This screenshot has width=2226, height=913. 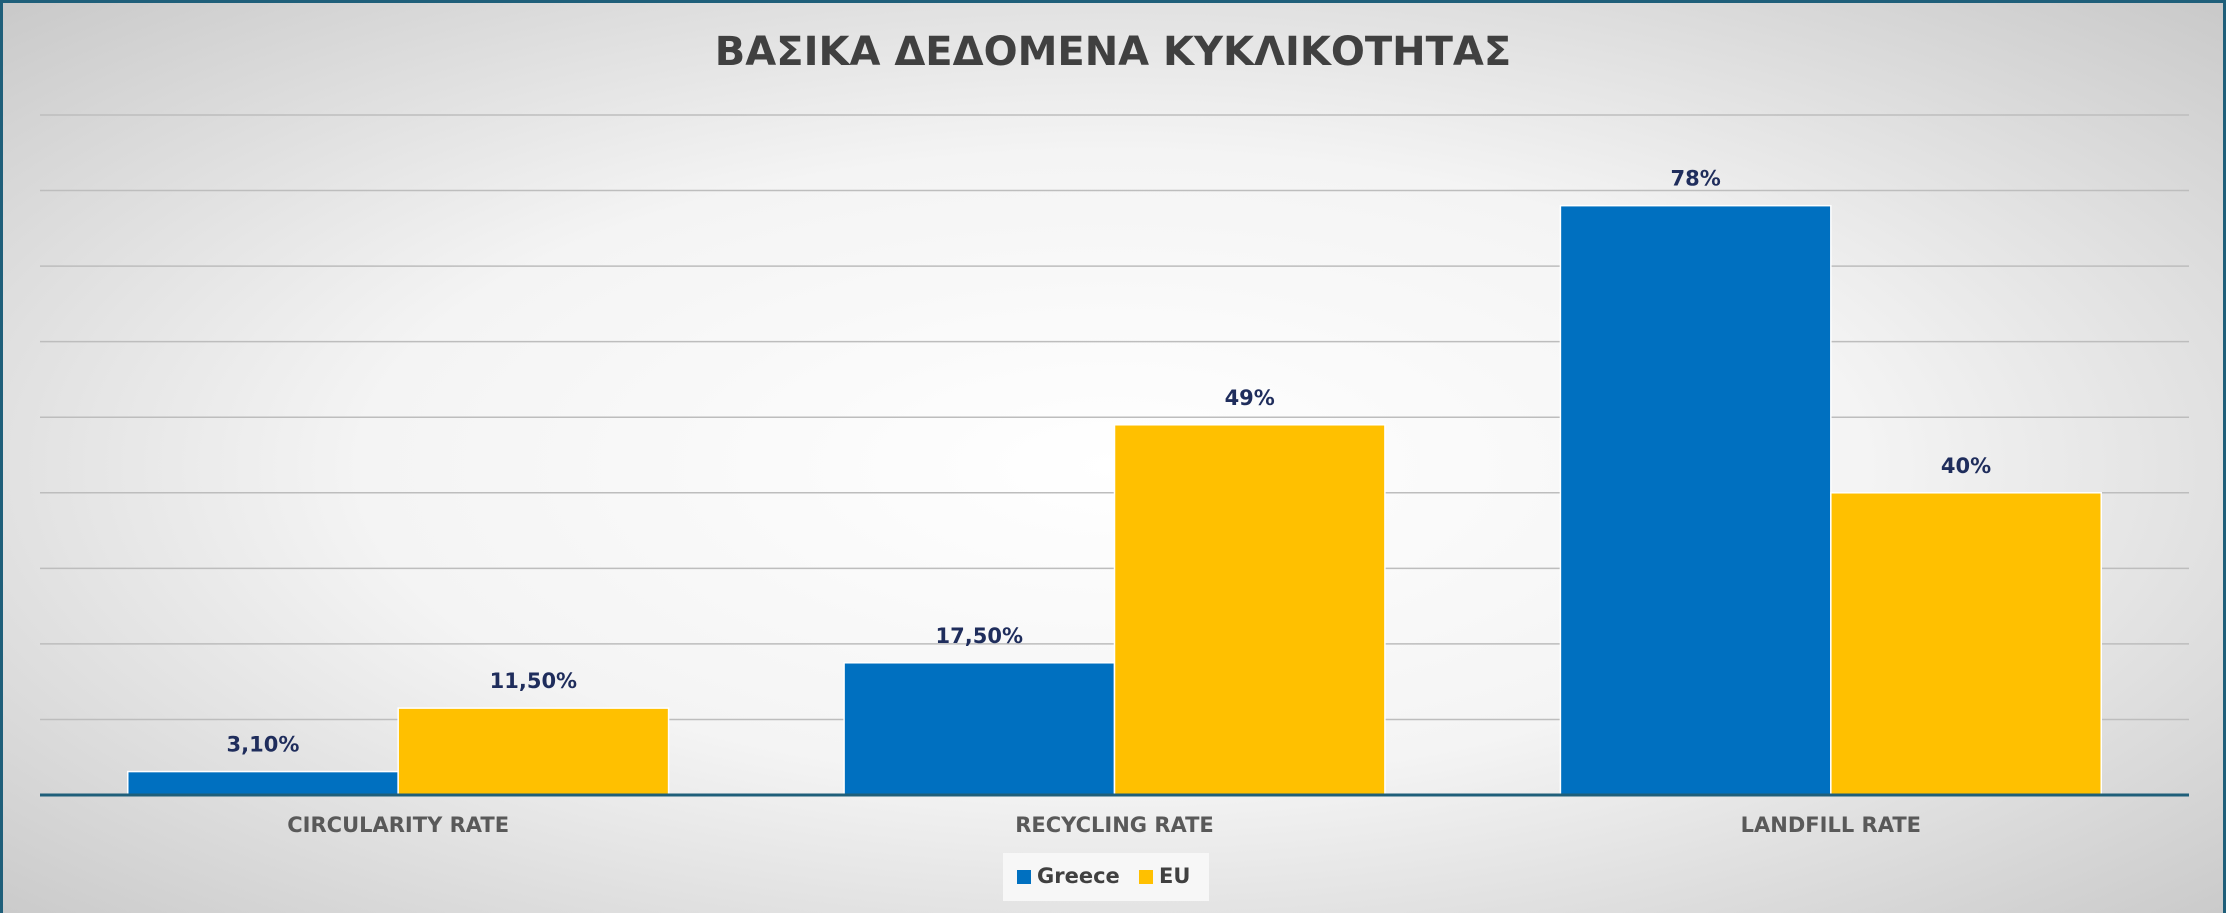 What do you see at coordinates (1831, 825) in the screenshot?
I see `x-tick-label: LANDFILL RATE` at bounding box center [1831, 825].